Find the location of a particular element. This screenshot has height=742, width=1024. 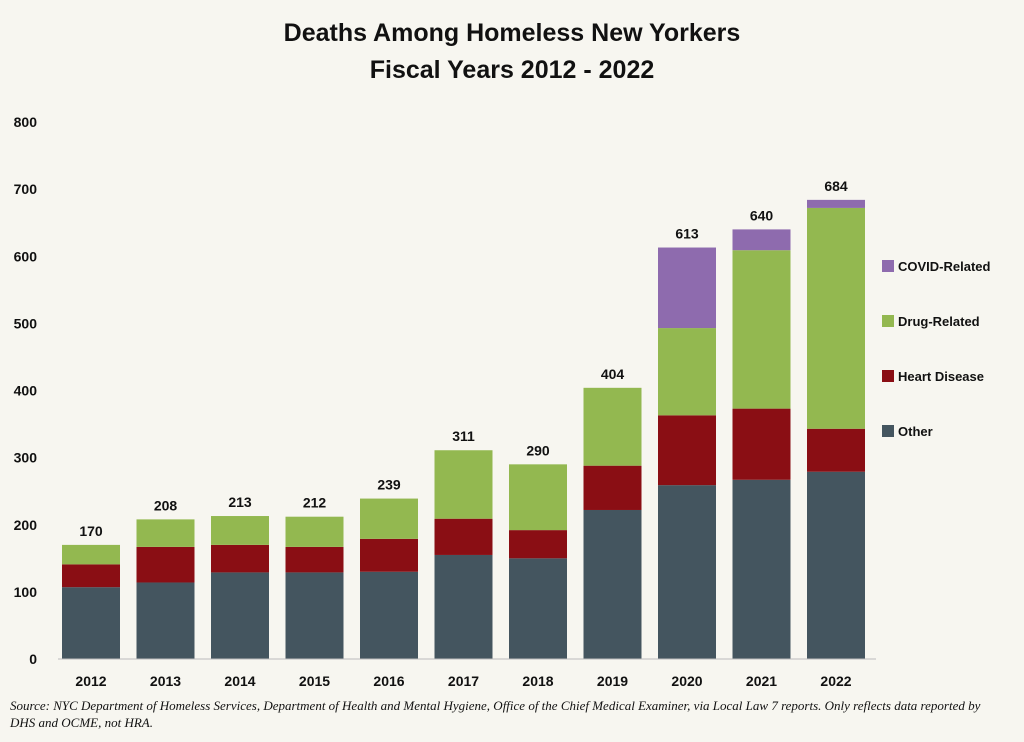

bar-segment-drug-related-2014 is located at coordinates (240, 530).